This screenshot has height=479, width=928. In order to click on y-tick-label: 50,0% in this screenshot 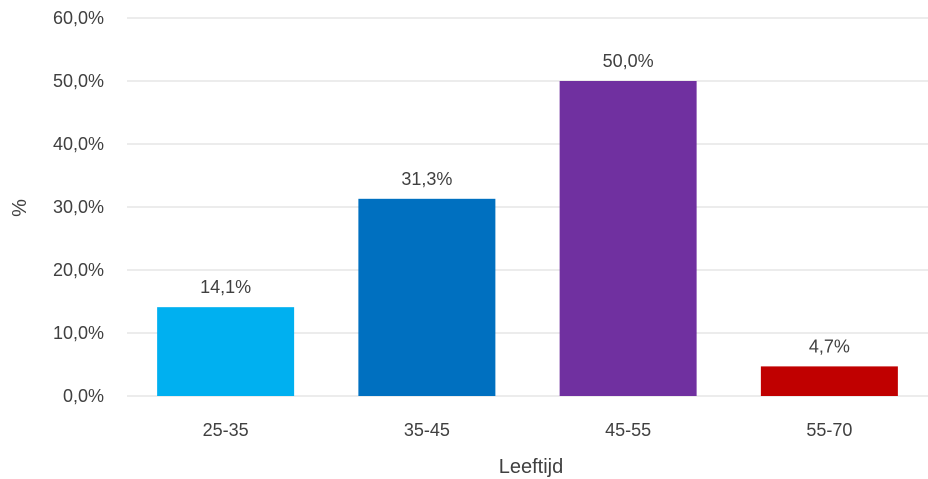, I will do `click(78, 81)`.